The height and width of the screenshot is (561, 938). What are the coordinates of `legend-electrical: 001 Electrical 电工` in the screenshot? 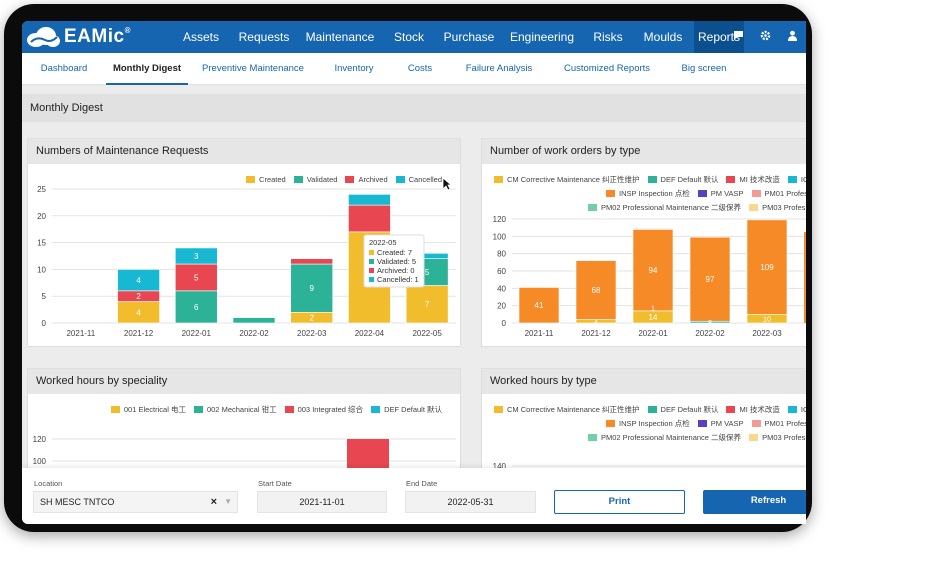 It's located at (148, 409).